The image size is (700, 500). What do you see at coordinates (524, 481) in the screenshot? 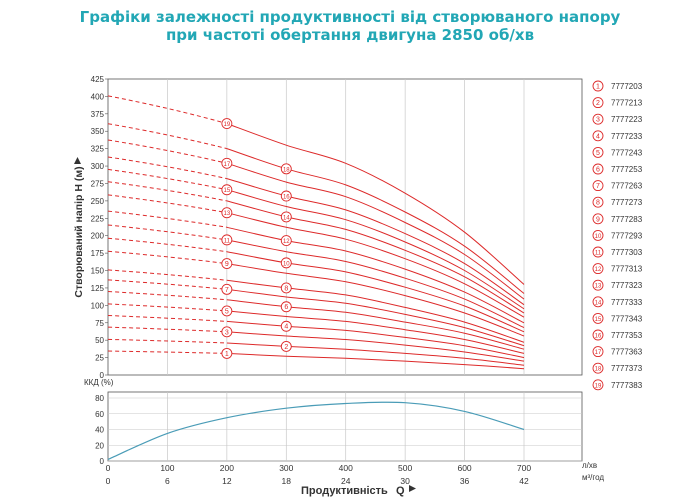
I see `x-tick-label-m3h: 42` at bounding box center [524, 481].